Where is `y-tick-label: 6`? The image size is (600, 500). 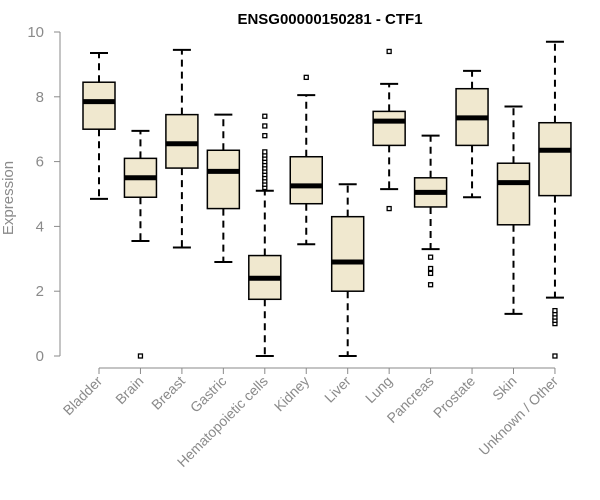 y-tick-label: 6 is located at coordinates (40, 162).